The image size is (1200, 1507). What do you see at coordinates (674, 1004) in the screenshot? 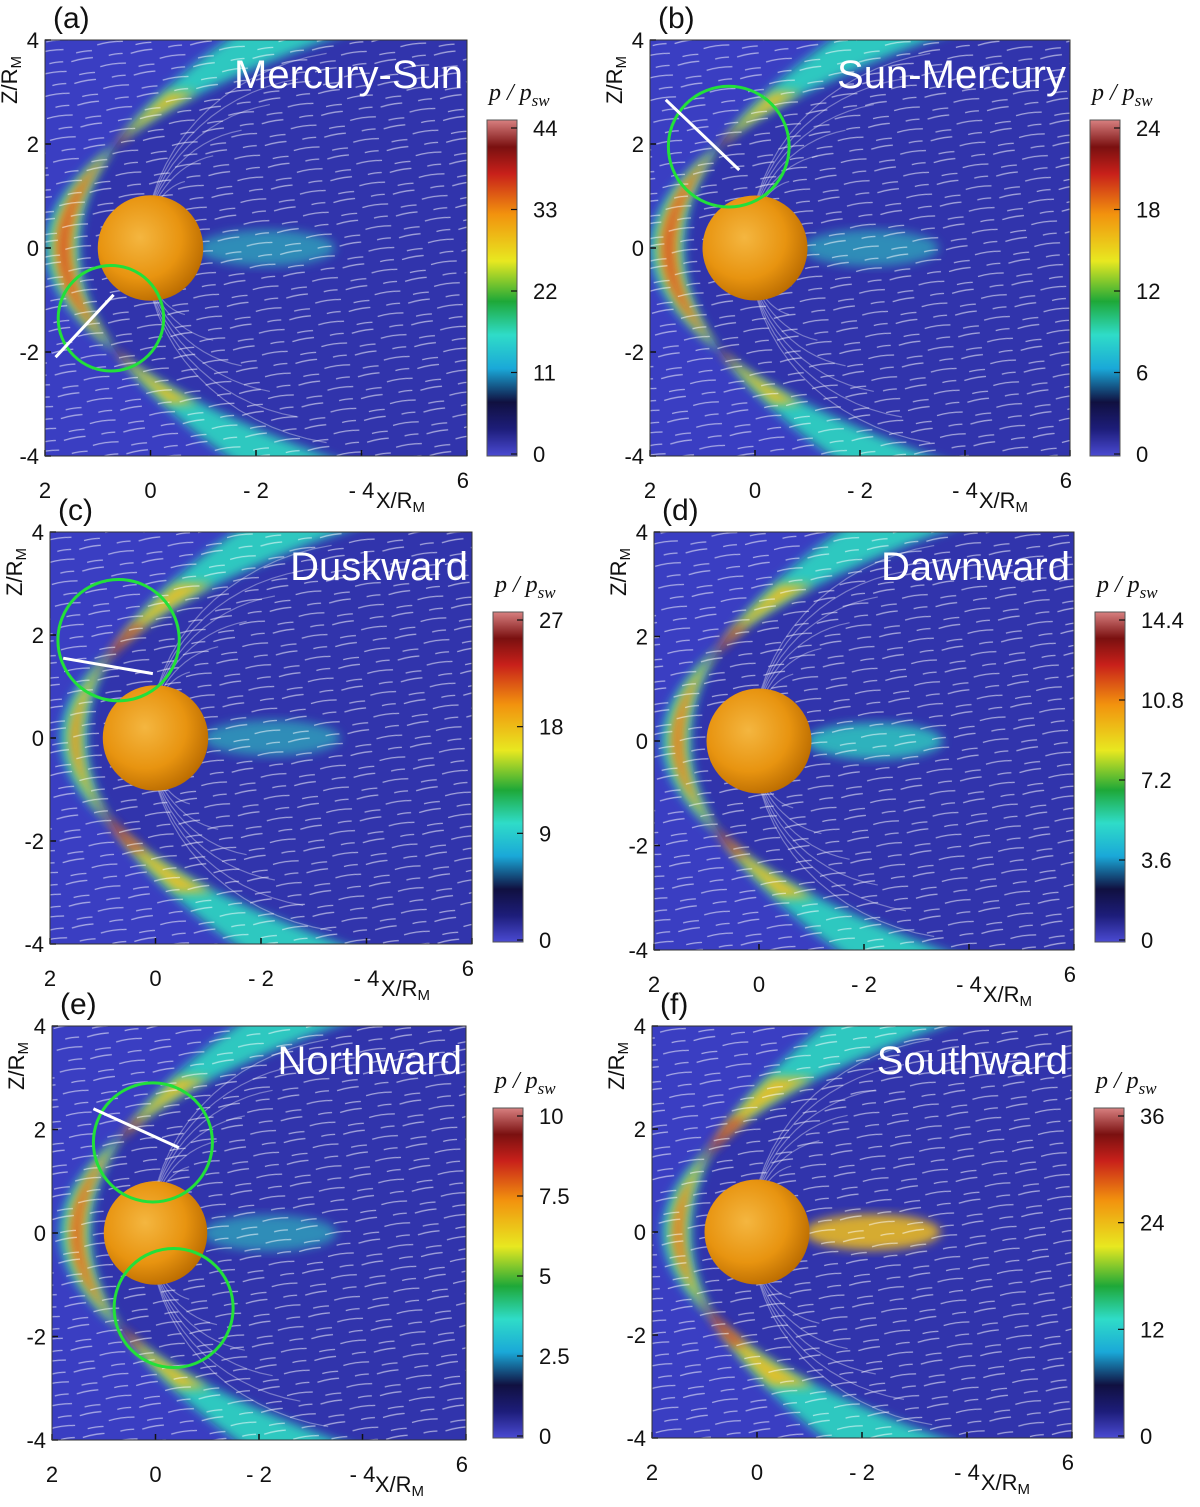
I see `panel-label: (f)` at bounding box center [674, 1004].